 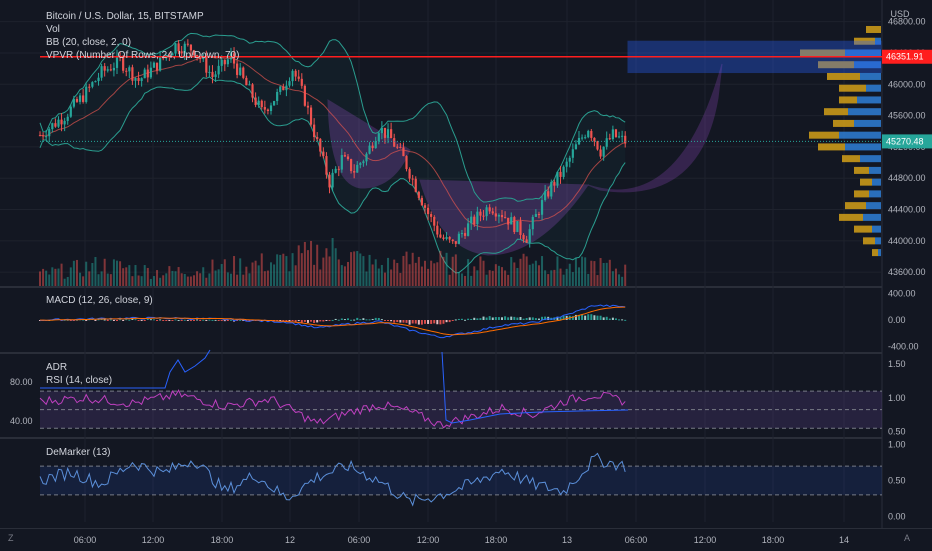 What do you see at coordinates (897, 516) in the screenshot?
I see `demarker-tick: 0.00` at bounding box center [897, 516].